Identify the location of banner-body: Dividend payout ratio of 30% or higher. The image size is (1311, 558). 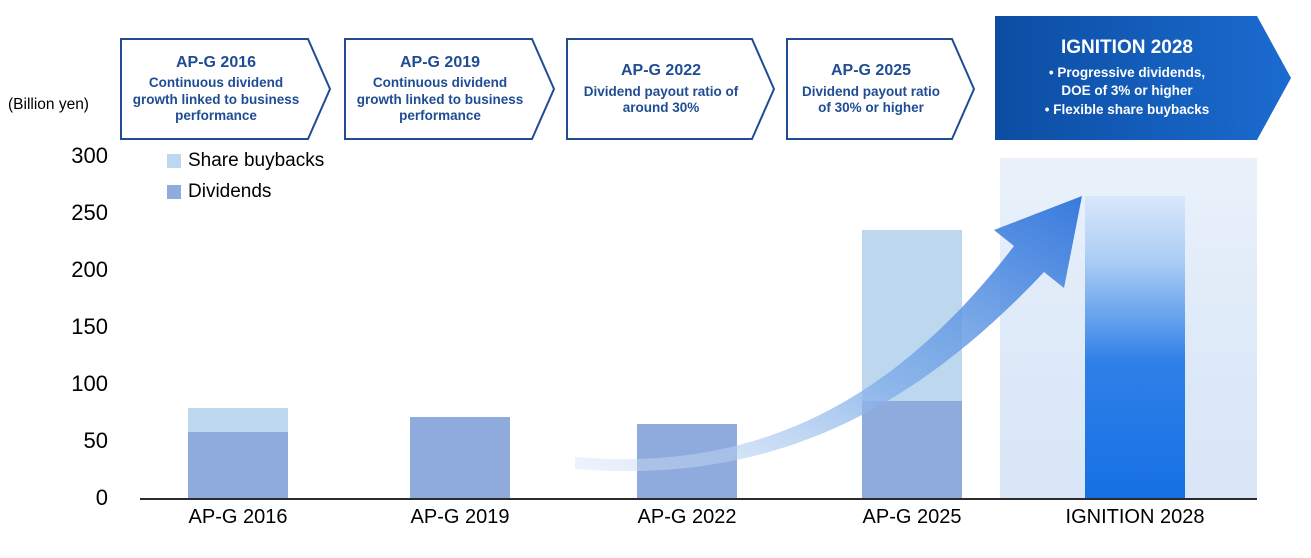
(870, 99).